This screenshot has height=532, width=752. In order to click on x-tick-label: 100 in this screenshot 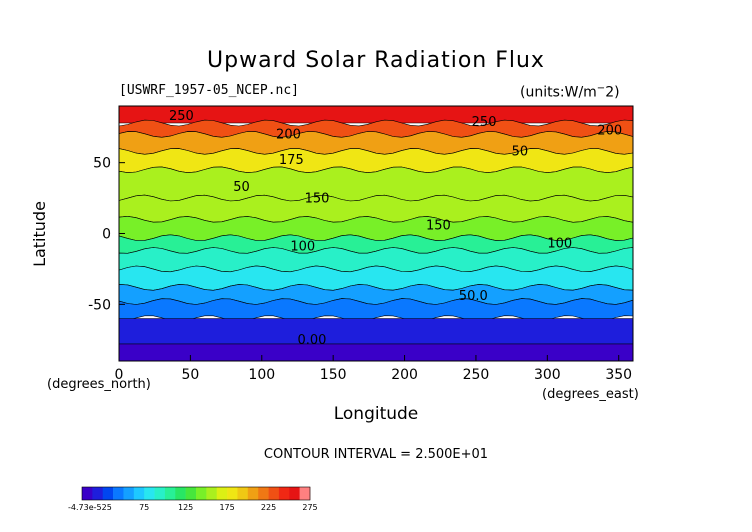, I will do `click(261, 375)`.